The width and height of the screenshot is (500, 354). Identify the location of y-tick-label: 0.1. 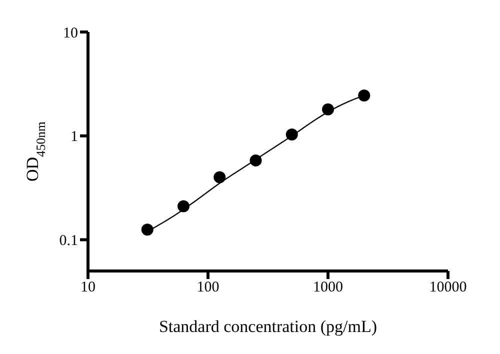
(68, 241).